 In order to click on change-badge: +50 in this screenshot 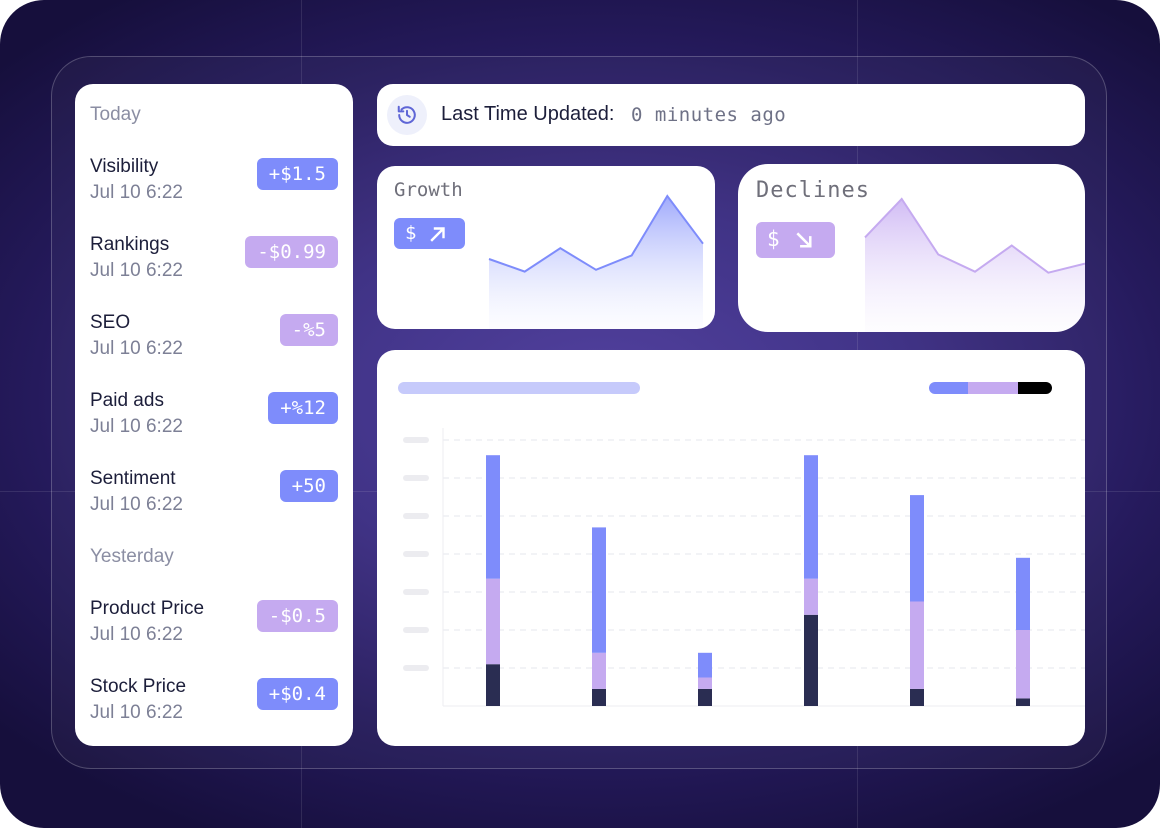, I will do `click(308, 486)`.